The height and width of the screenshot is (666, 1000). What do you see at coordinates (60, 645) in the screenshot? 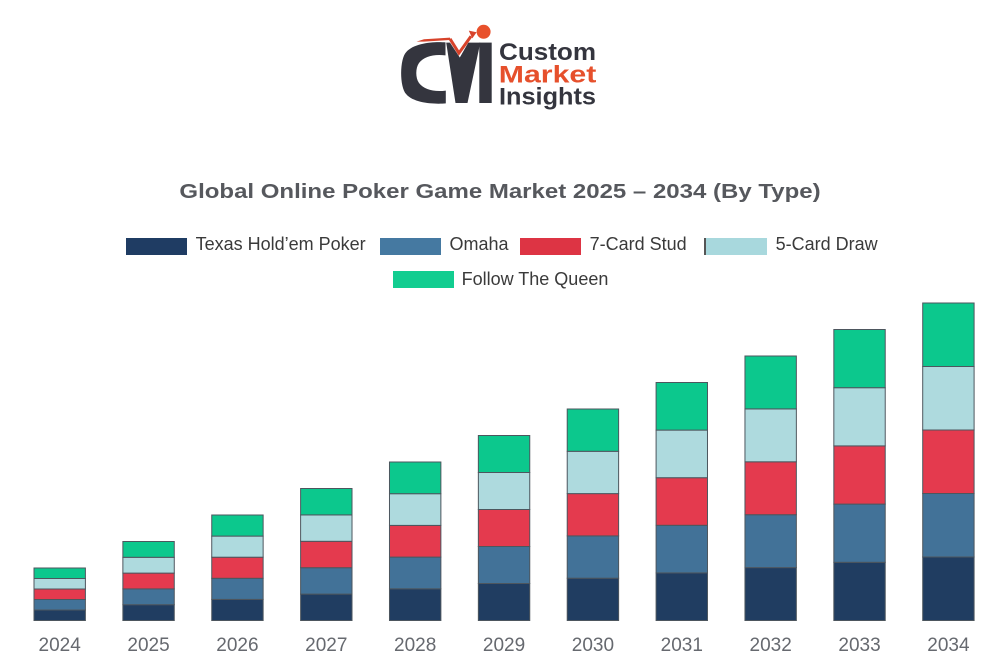
I see `svg-text: 2024` at bounding box center [60, 645].